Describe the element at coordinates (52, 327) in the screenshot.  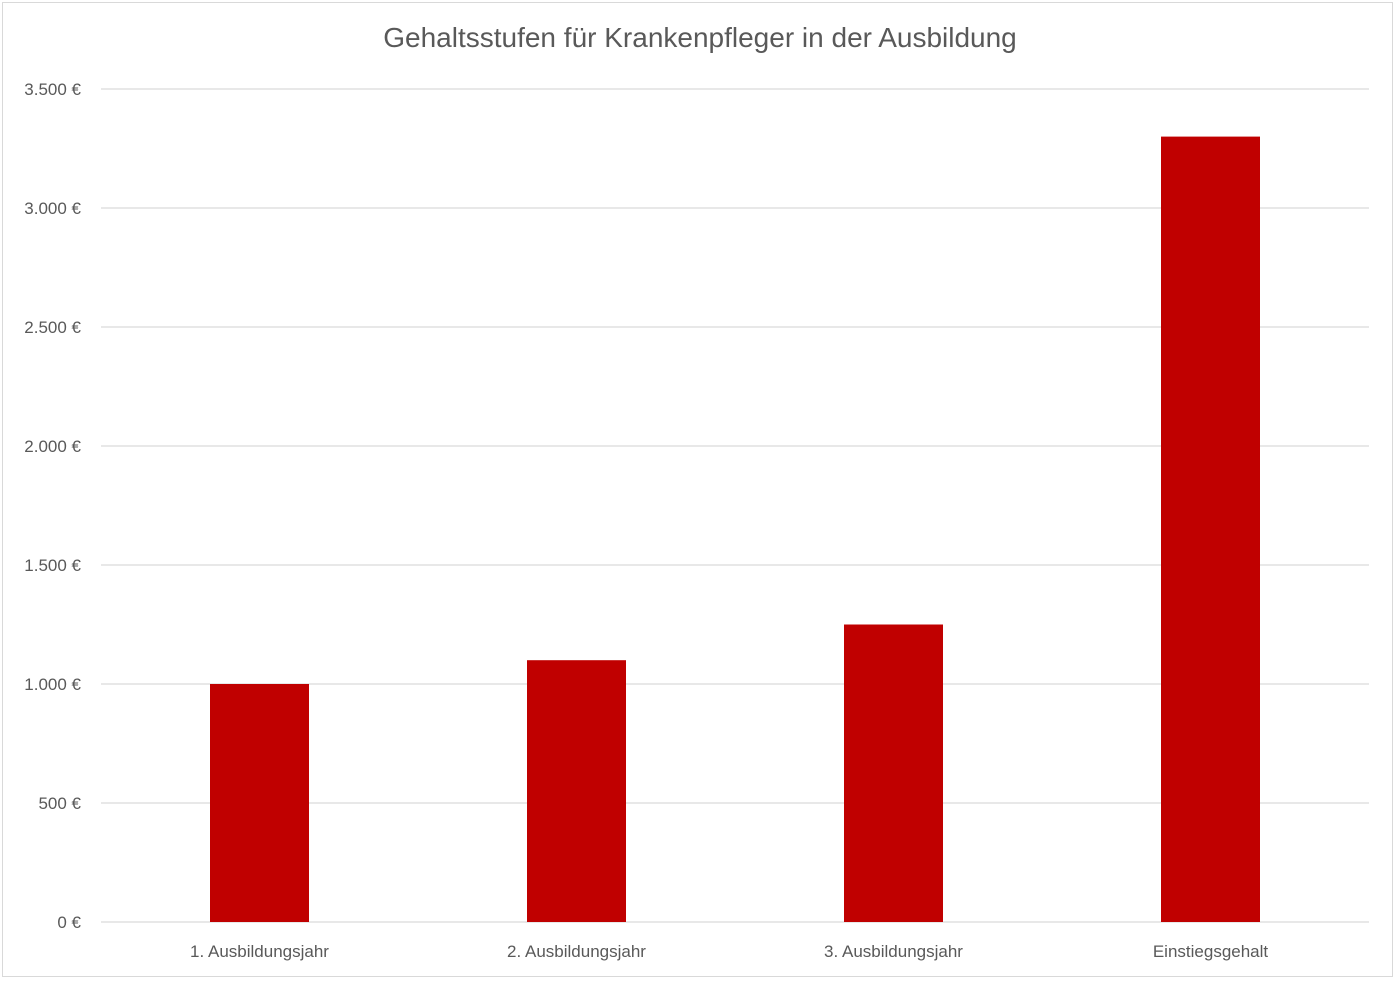
I see `y-tick-label: 2.500 €` at that location.